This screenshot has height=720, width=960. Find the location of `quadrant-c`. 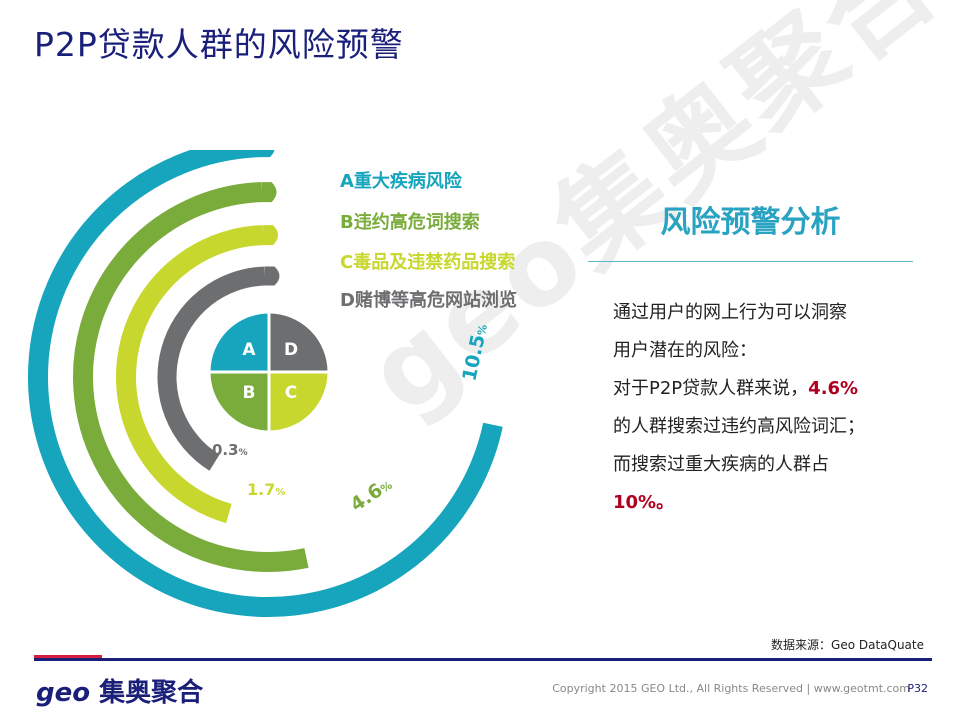

quadrant-c is located at coordinates (299, 402).